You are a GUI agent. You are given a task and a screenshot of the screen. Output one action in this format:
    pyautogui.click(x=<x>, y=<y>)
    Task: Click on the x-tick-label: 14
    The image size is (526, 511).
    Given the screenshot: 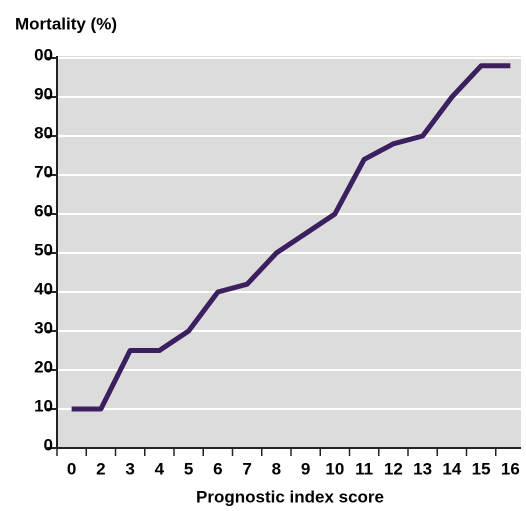 What is the action you would take?
    pyautogui.click(x=451, y=468)
    